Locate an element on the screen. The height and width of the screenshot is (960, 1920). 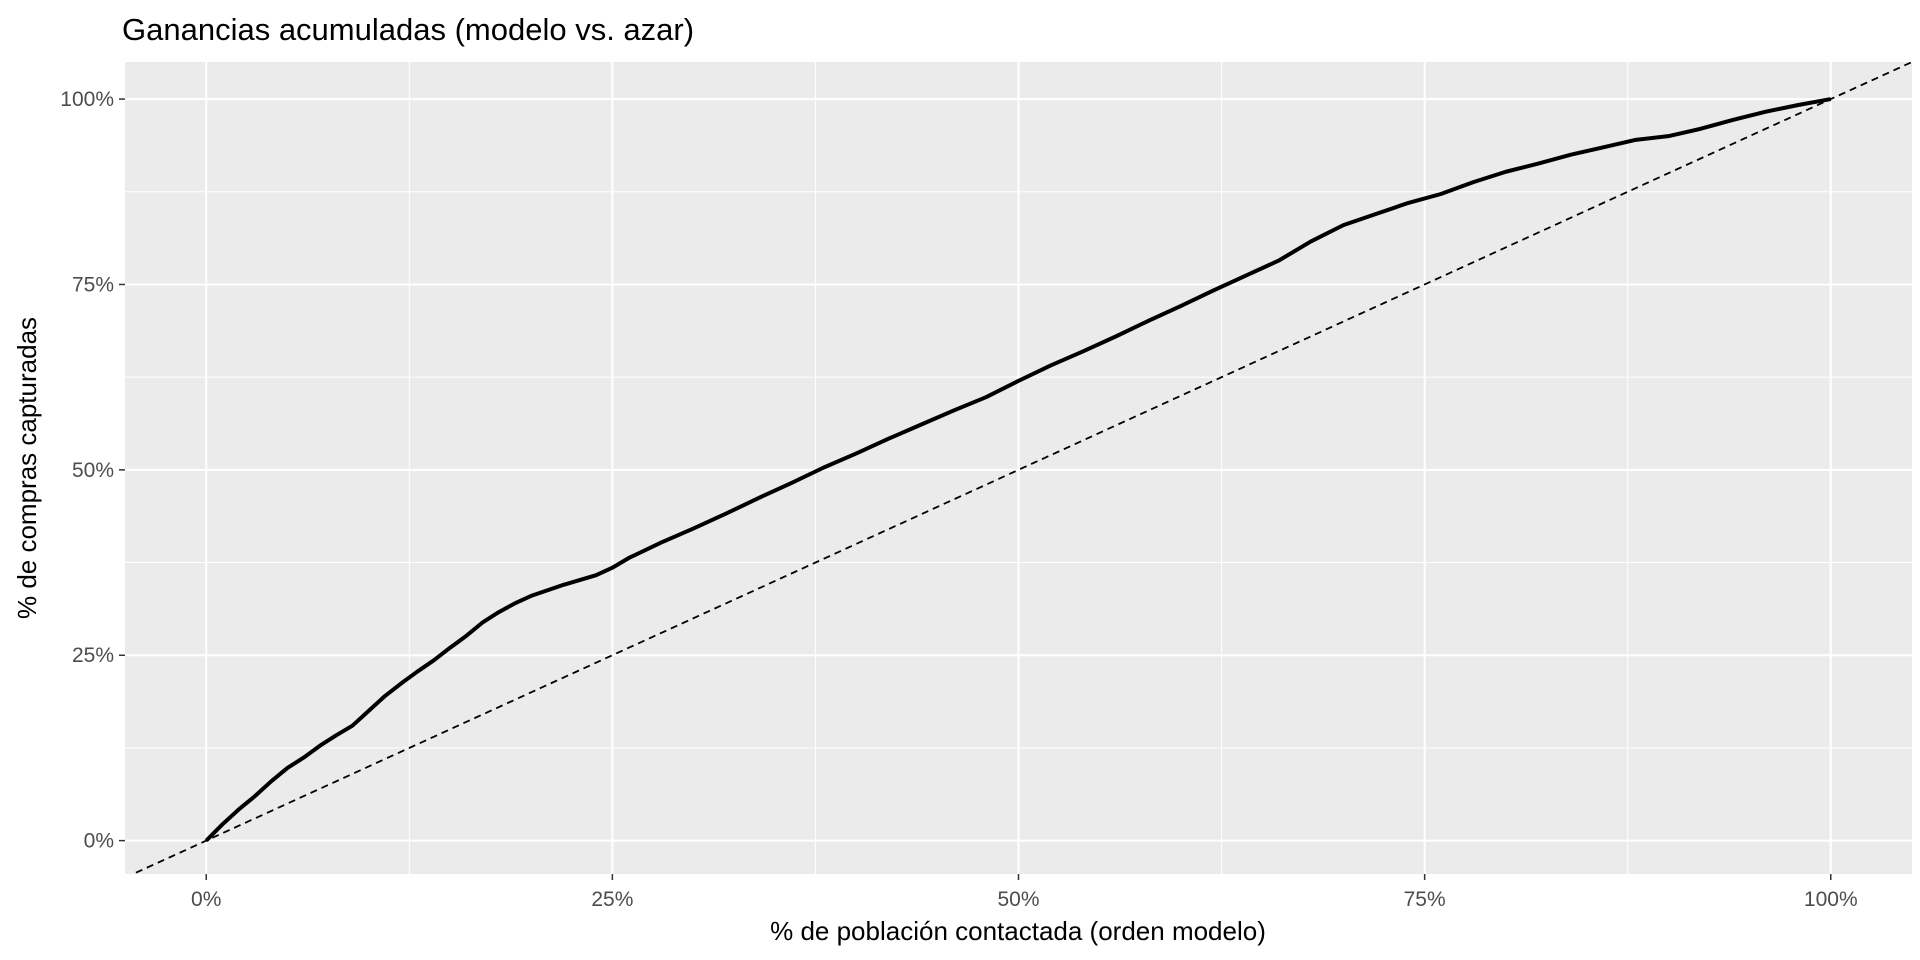
x-axis: 0% 25% 50% 75% 100% is located at coordinates (1024, 892).